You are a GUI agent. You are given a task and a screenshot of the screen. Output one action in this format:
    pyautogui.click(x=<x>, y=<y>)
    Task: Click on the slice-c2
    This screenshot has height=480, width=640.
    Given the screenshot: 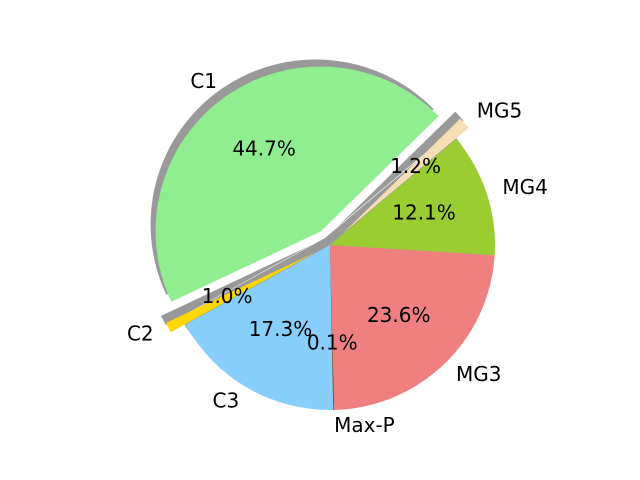 What is the action you would take?
    pyautogui.click(x=241, y=292)
    